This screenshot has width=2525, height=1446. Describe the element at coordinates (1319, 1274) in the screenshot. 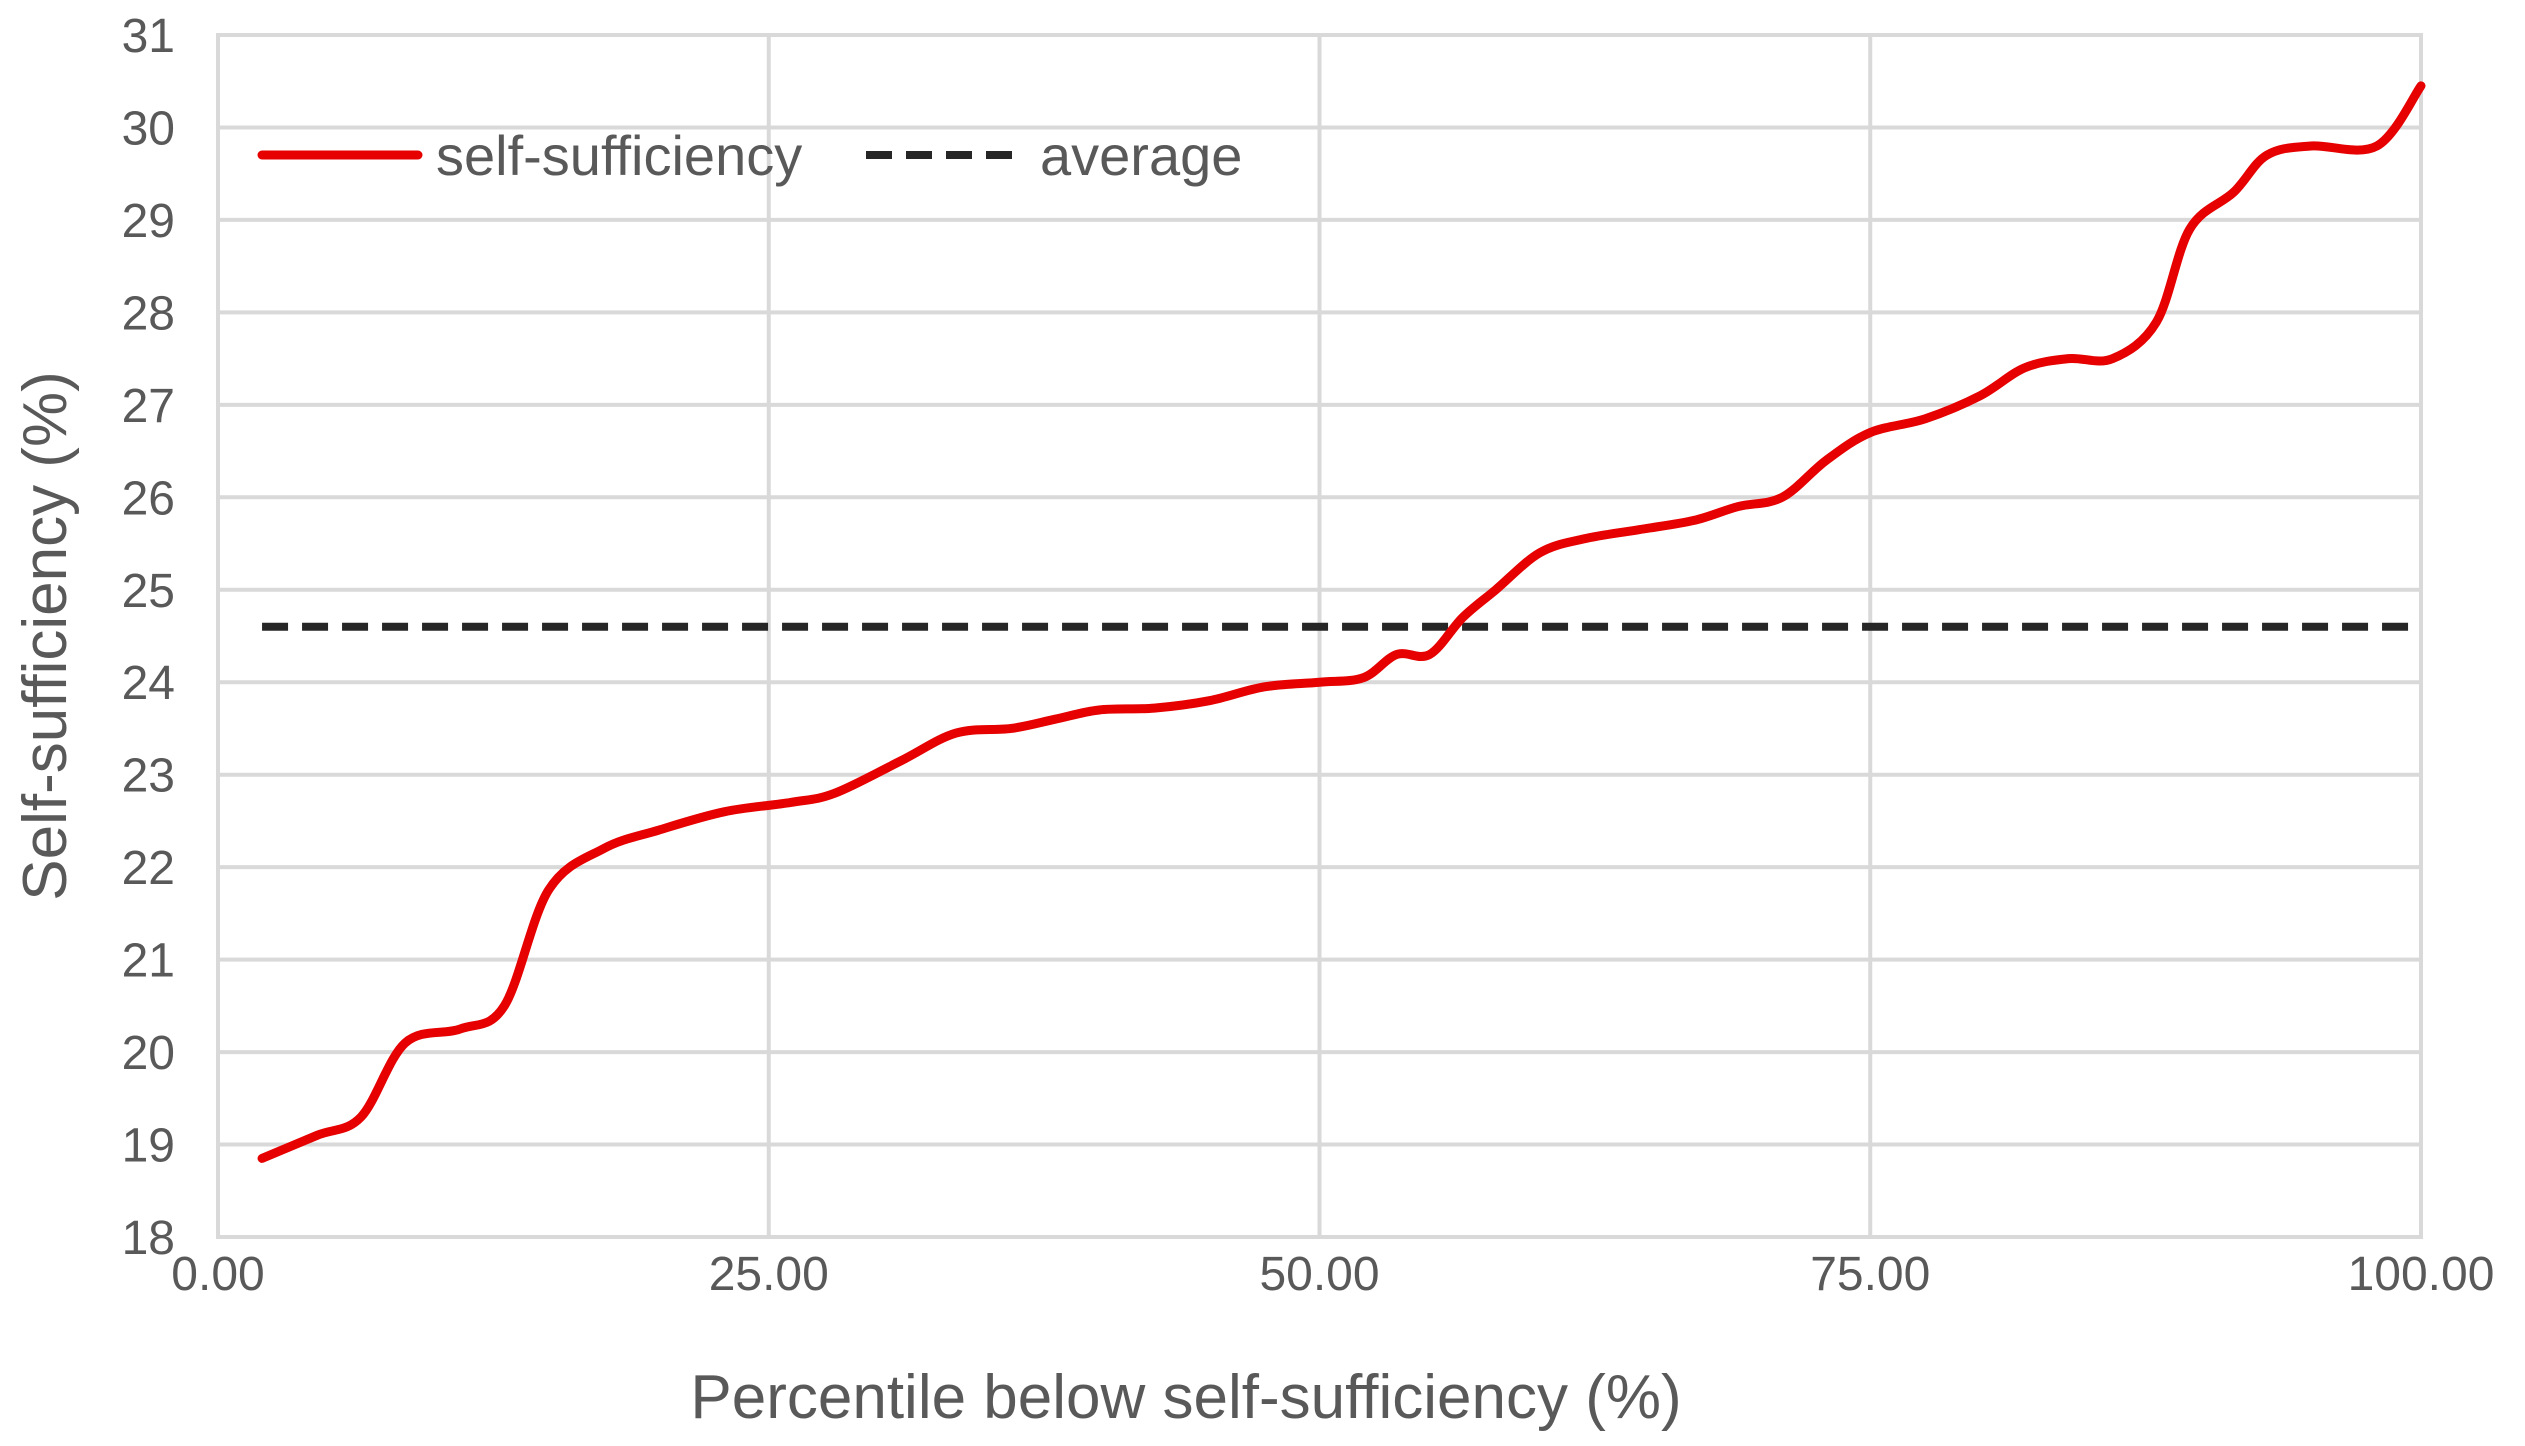

I see `x-tick-label: 50.00` at that location.